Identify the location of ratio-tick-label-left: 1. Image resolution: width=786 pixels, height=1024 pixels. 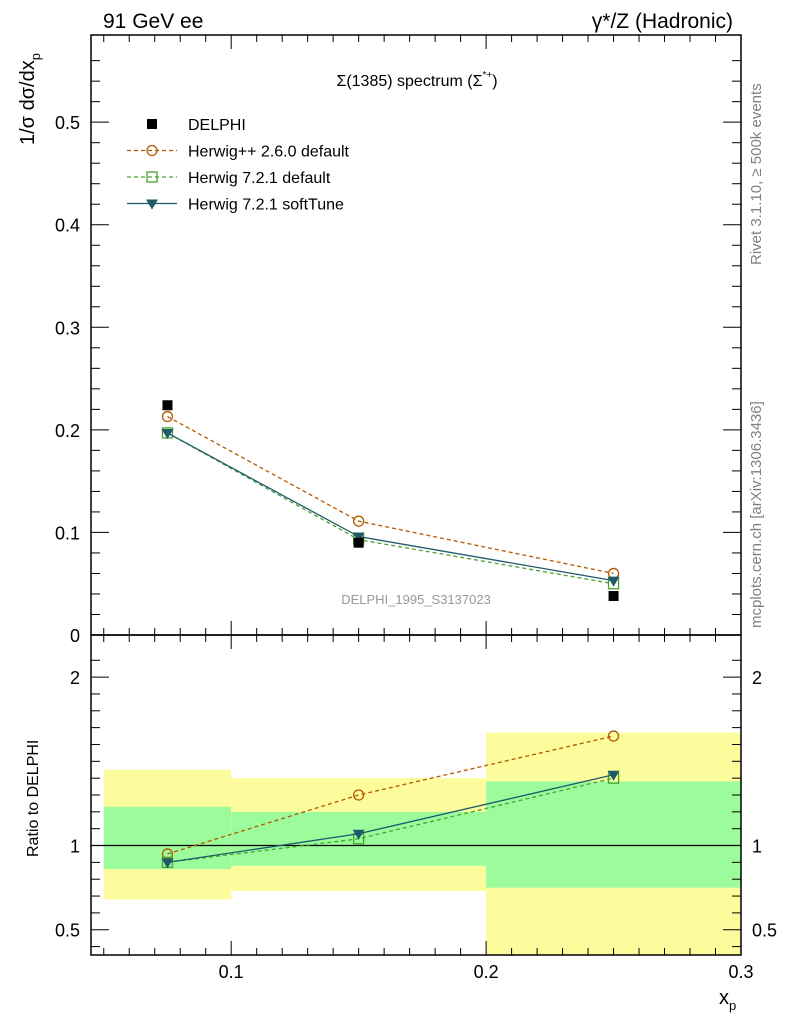
(75, 847).